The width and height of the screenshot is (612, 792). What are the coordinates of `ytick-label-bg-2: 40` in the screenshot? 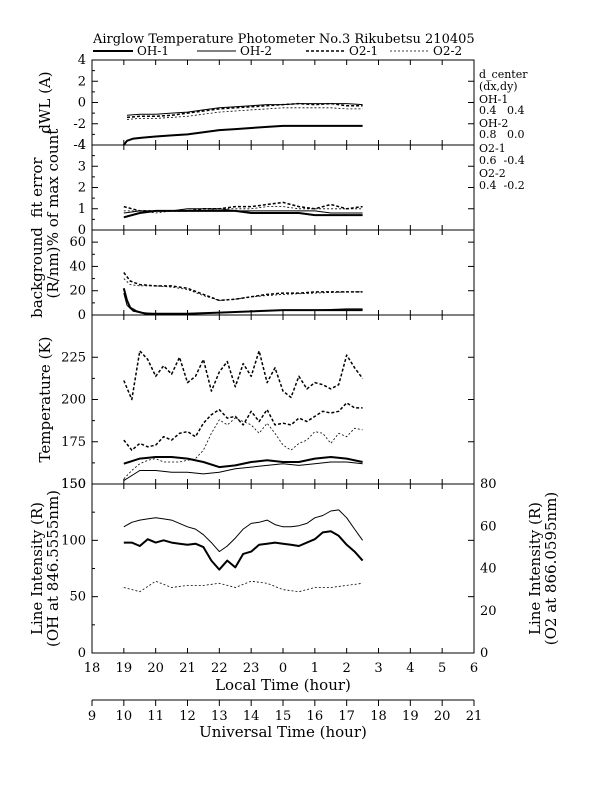 It's located at (77, 266).